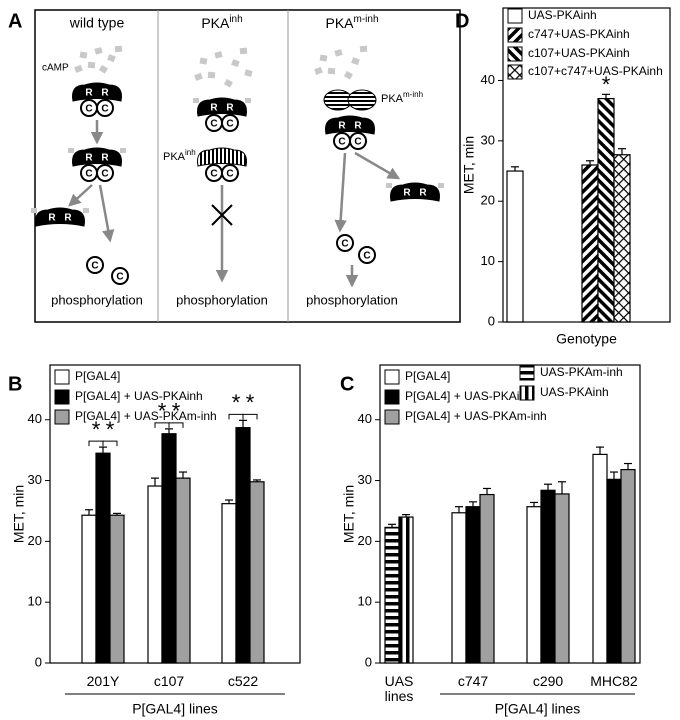 Image resolution: width=680 pixels, height=720 pixels. Describe the element at coordinates (579, 34) in the screenshot. I see `legend-label: c747+UAS-PKAinh` at that location.